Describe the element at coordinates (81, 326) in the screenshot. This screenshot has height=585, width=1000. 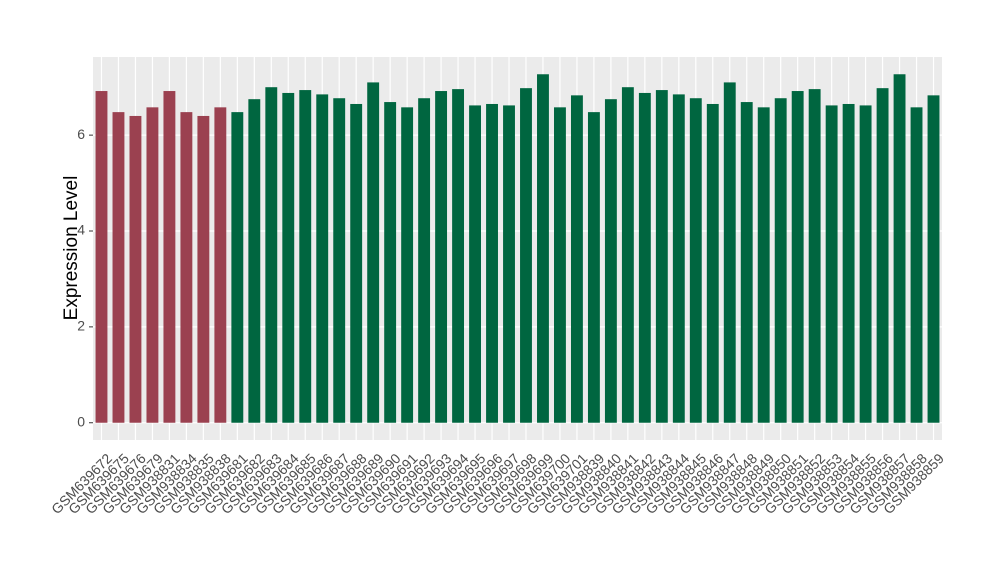
I see `y-tick-label: 2` at that location.